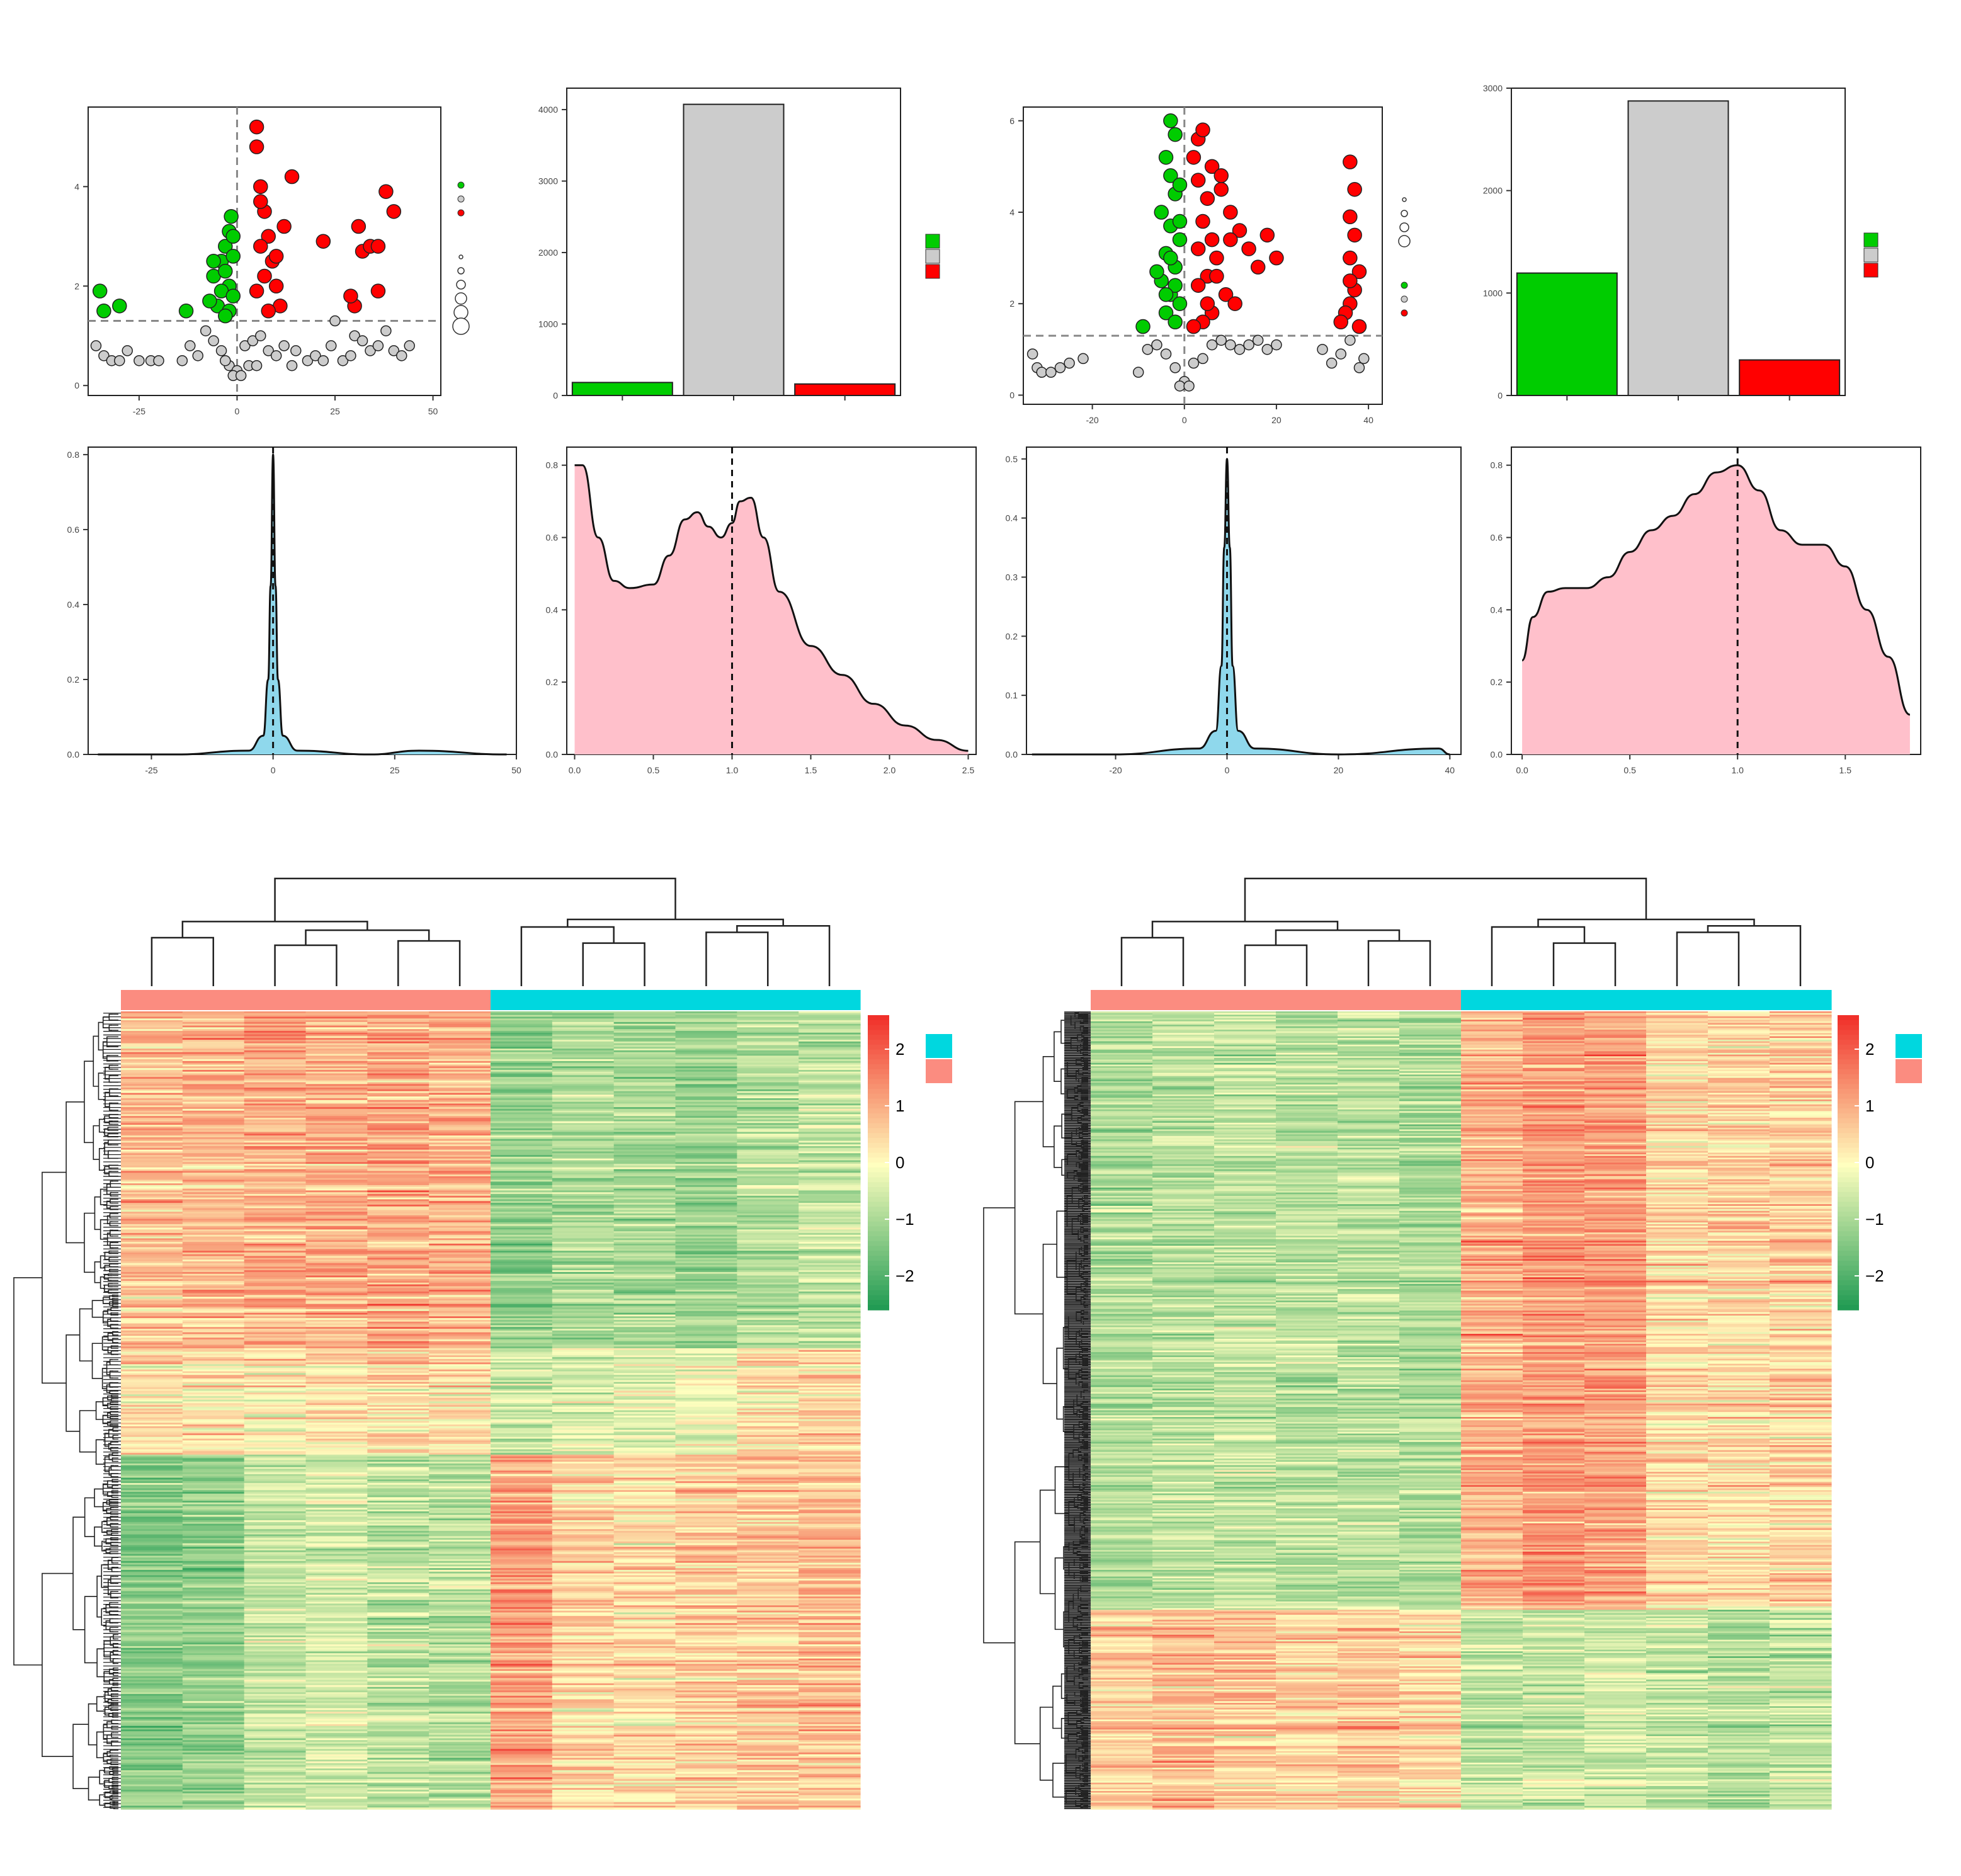 The image size is (1961, 1876). Describe the element at coordinates (1115, 770) in the screenshot. I see `x-tick-label: -20` at that location.